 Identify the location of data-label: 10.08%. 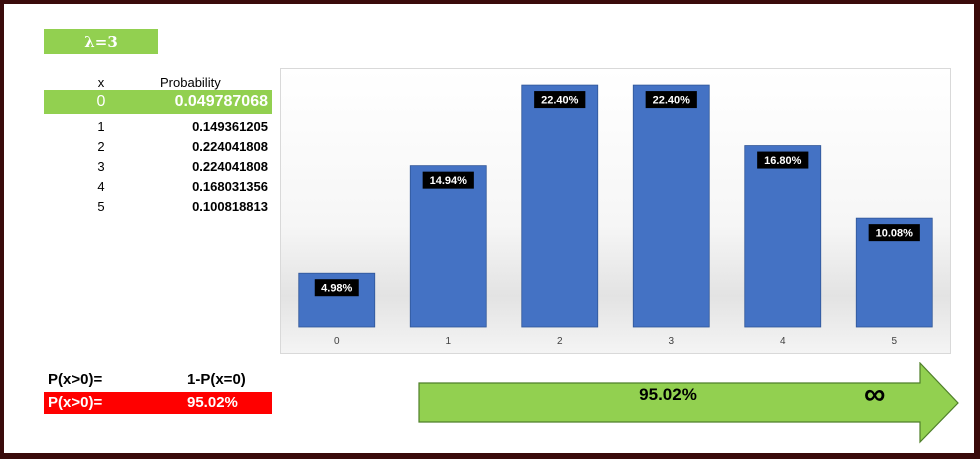
(895, 234).